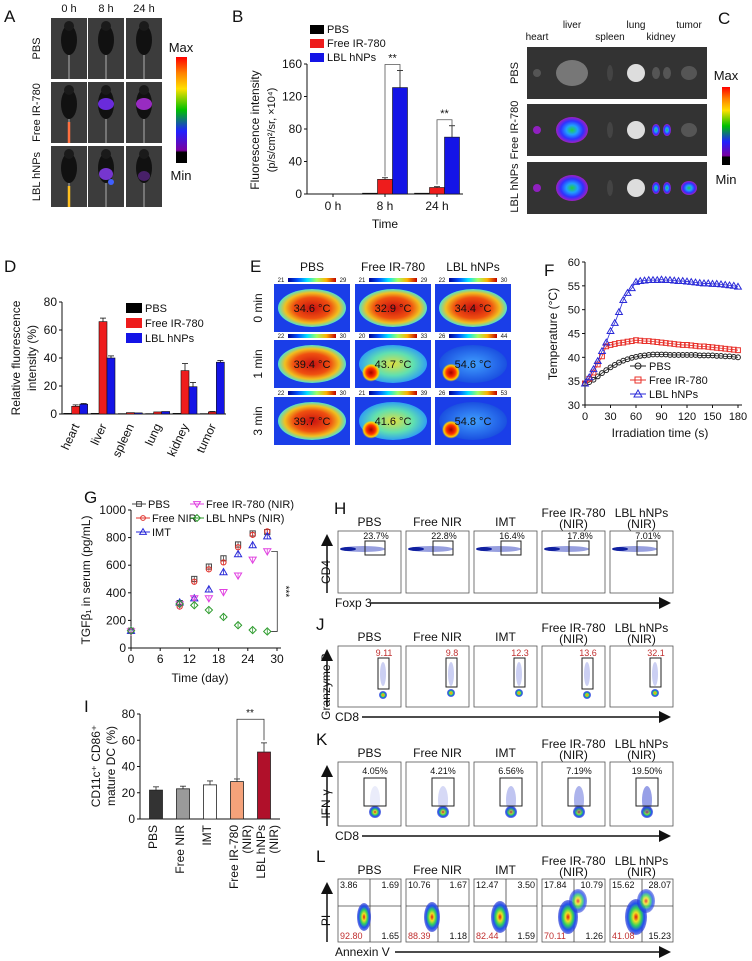 Image resolution: width=752 pixels, height=961 pixels. What do you see at coordinates (351, 936) in the screenshot?
I see `quadrant-value: 92.80` at bounding box center [351, 936].